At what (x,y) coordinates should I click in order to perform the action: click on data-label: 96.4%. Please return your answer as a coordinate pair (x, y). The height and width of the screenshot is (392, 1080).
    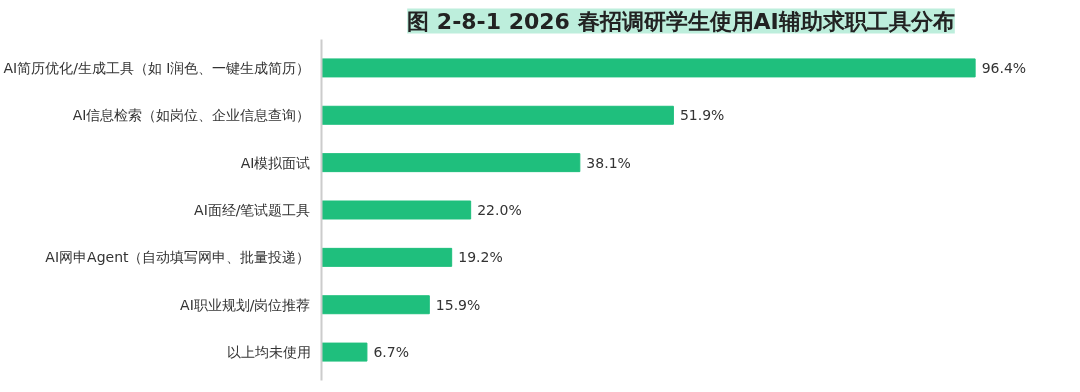
    Looking at the image, I should click on (1004, 67).